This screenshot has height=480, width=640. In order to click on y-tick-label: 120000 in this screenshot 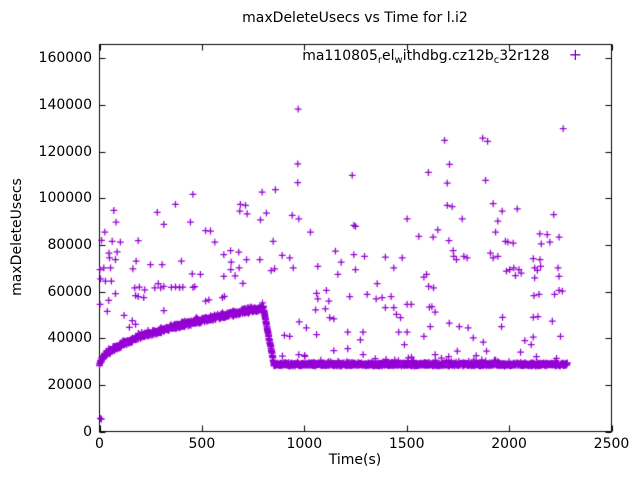, I will do `click(65, 151)`.